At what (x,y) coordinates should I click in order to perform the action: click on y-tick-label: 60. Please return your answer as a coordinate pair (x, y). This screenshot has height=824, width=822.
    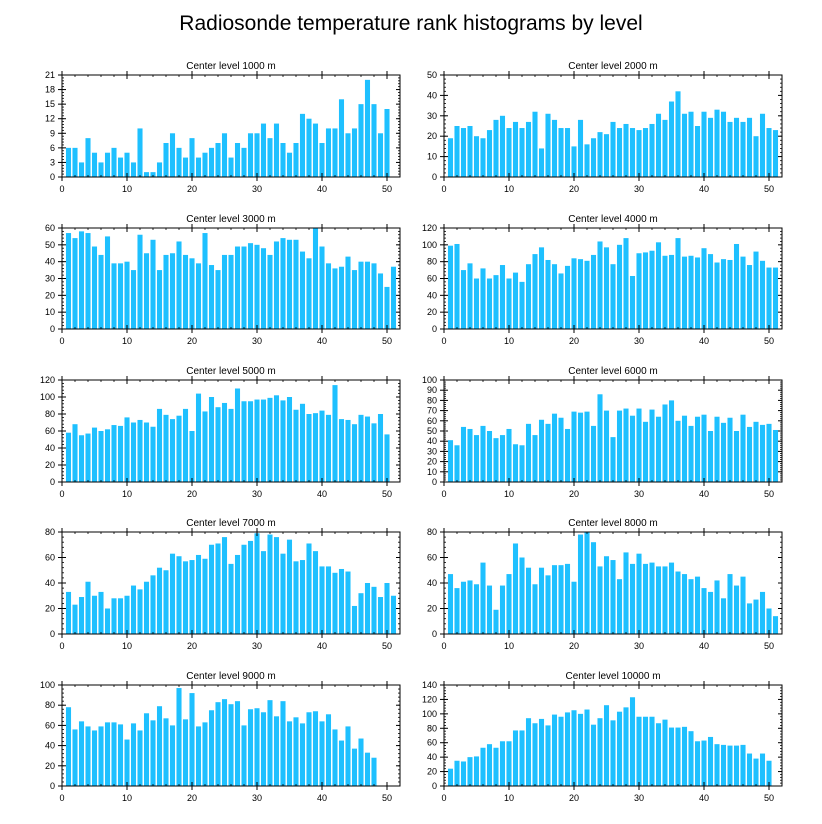
    Looking at the image, I should click on (50, 558).